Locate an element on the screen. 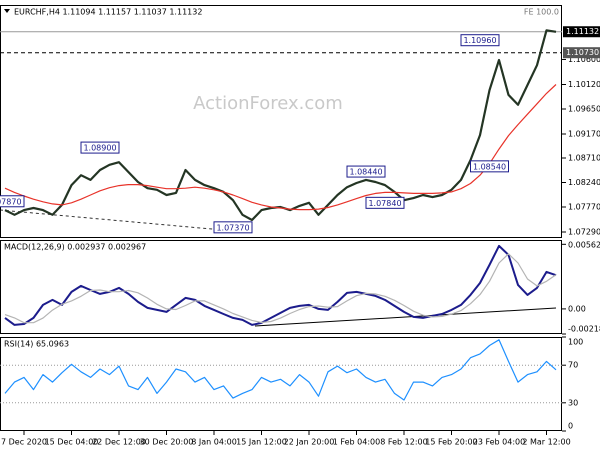  y-tick-label: 0 is located at coordinates (570, 426).